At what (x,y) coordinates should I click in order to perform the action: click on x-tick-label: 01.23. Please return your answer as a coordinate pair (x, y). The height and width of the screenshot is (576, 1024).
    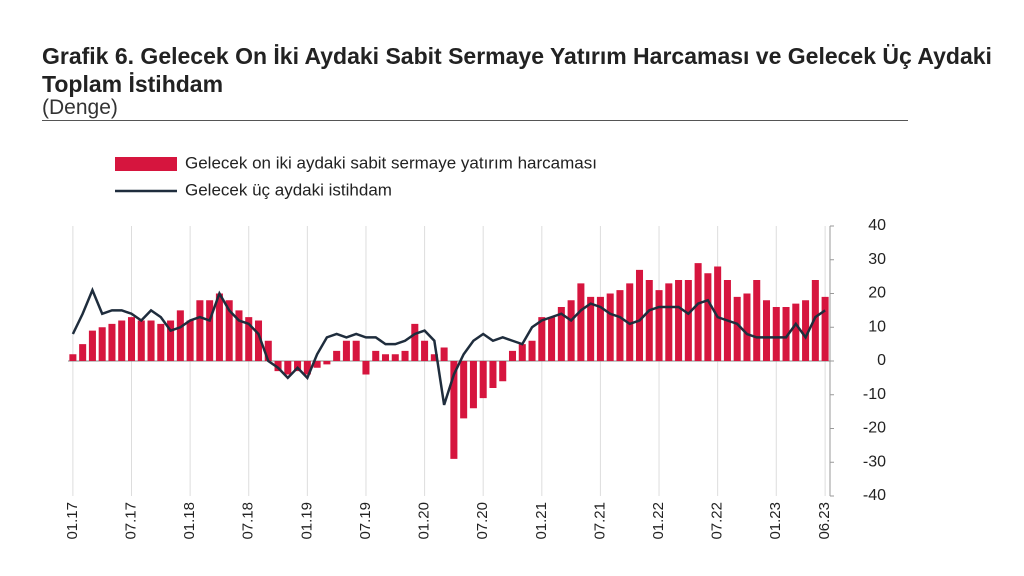
    Looking at the image, I should click on (775, 521).